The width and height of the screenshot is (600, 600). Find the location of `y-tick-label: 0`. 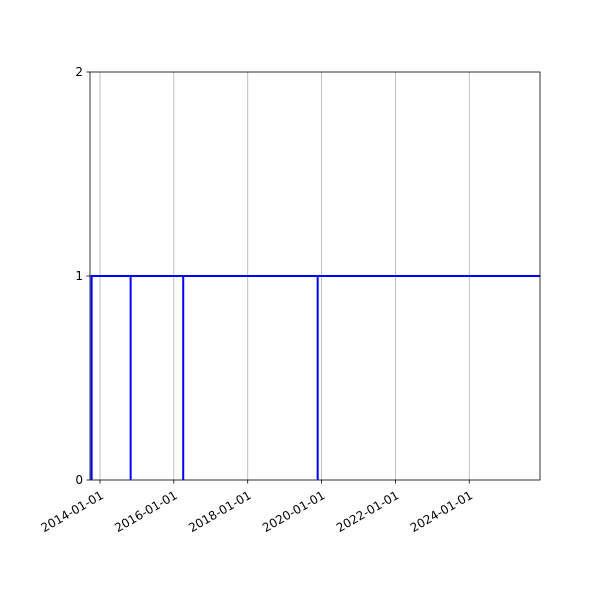

y-tick-label: 0 is located at coordinates (79, 480).